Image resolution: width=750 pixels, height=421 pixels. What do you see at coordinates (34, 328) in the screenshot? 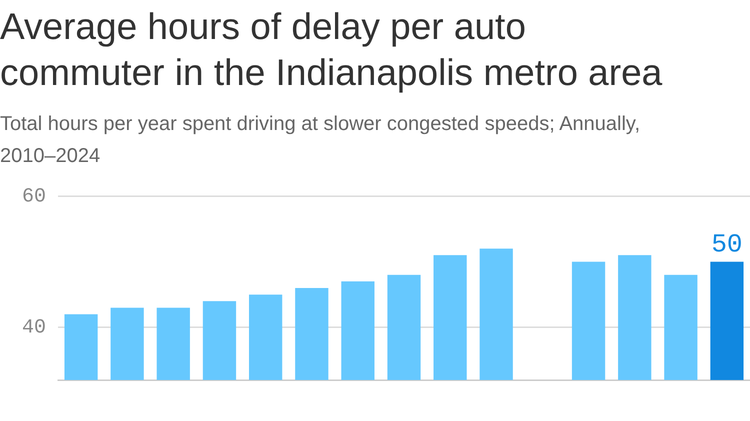
I see `y-tick-label: 40` at bounding box center [34, 328].